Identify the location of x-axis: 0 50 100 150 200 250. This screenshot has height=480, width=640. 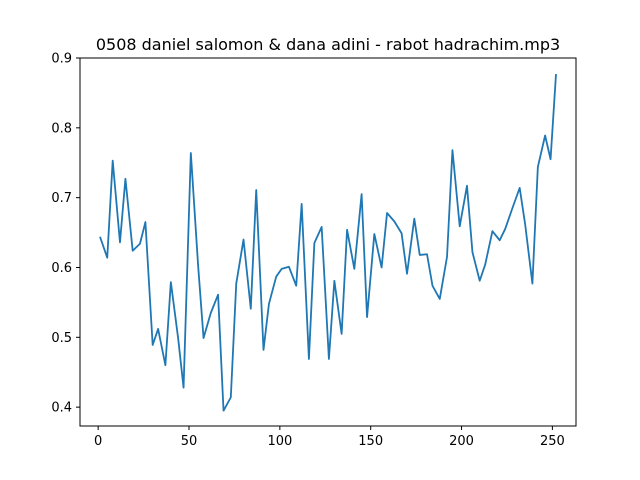
(329, 437).